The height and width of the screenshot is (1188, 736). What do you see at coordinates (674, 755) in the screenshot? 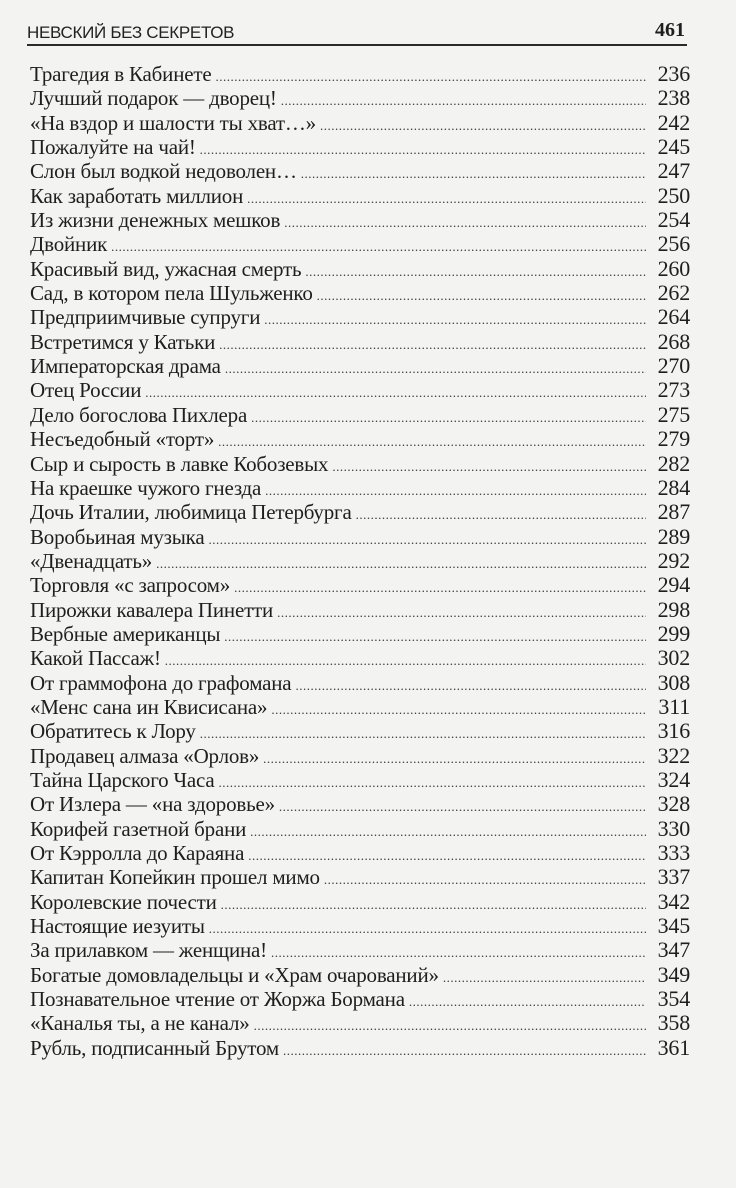
I see `toc-entry-page: 322` at bounding box center [674, 755].